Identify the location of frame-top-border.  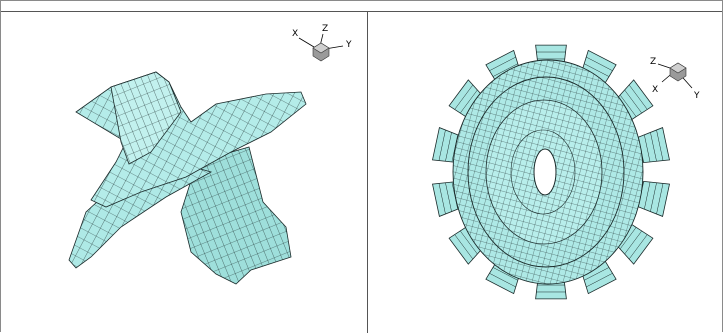
(361, 11).